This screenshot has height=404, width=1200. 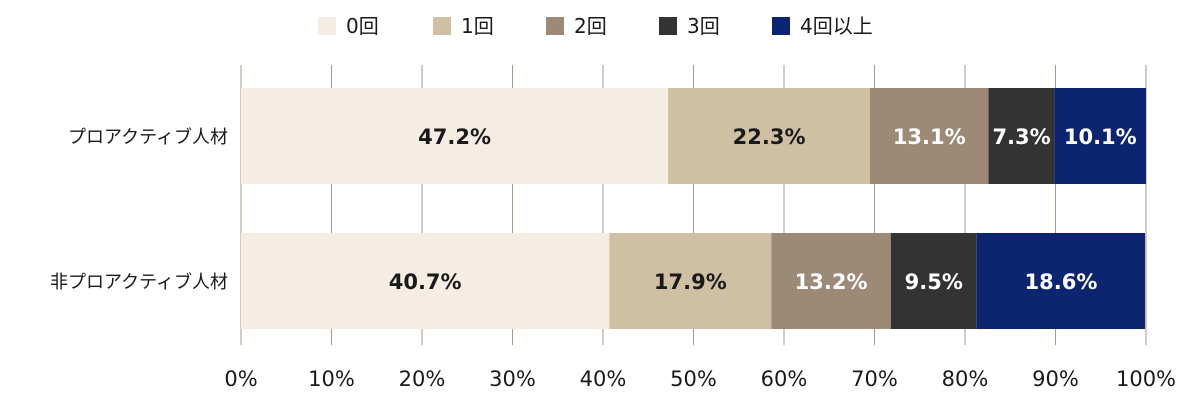 What do you see at coordinates (836, 26) in the screenshot?
I see `legend-label-5: 4回以上` at bounding box center [836, 26].